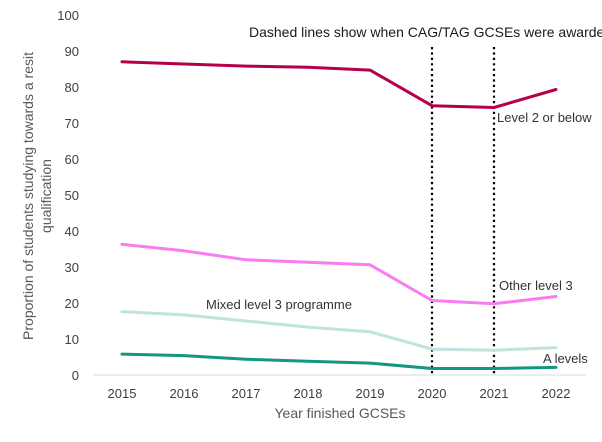  I want to click on y-axis-label-line-2: qualification, so click(46, 196).